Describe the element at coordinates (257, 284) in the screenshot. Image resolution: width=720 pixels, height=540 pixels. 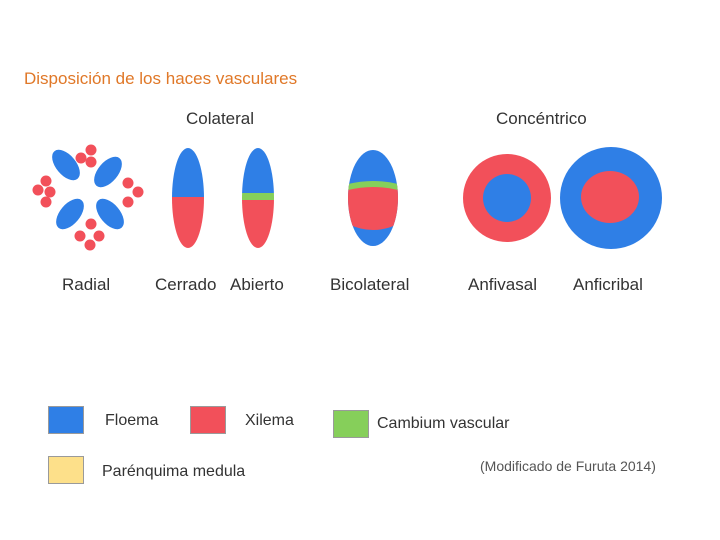
I see `label-abierto: Abierto` at that location.